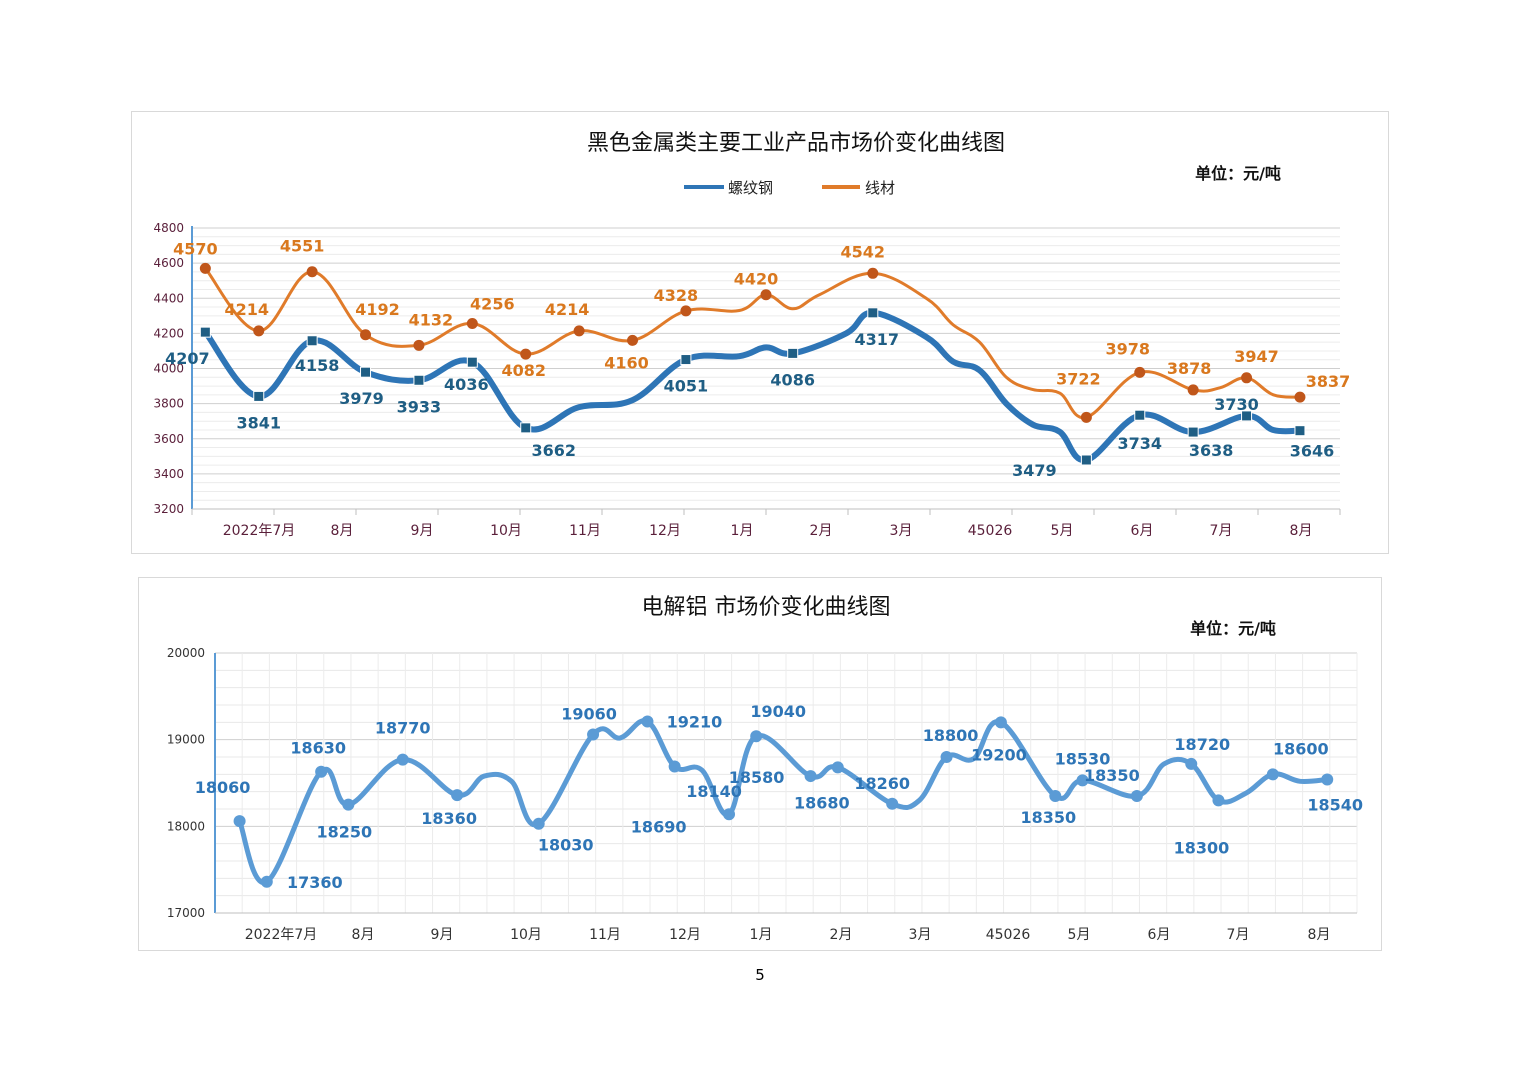  I want to click on data-label-rebar: 4051, so click(686, 386).